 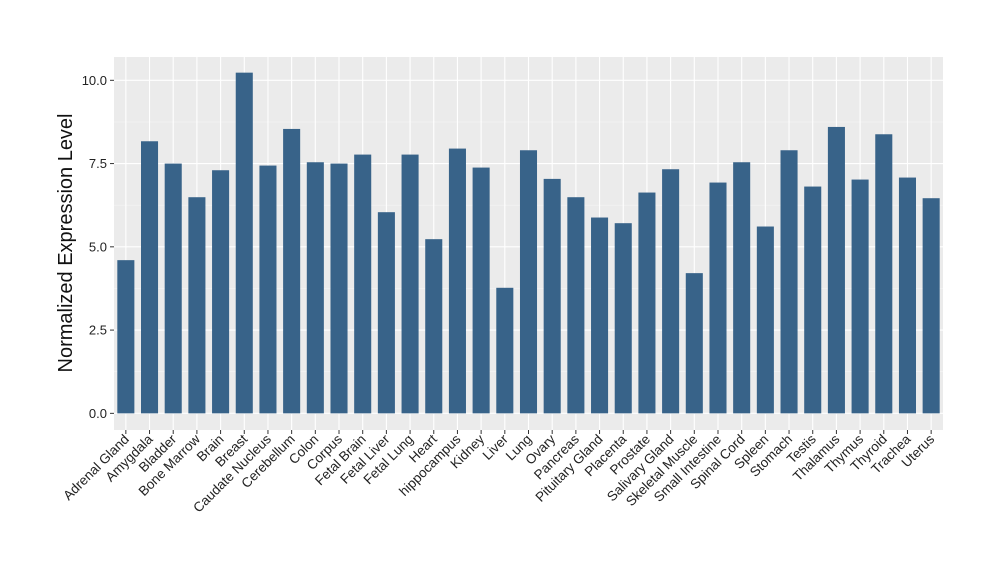 What do you see at coordinates (98, 163) in the screenshot?
I see `y-tick-label: 7.5` at bounding box center [98, 163].